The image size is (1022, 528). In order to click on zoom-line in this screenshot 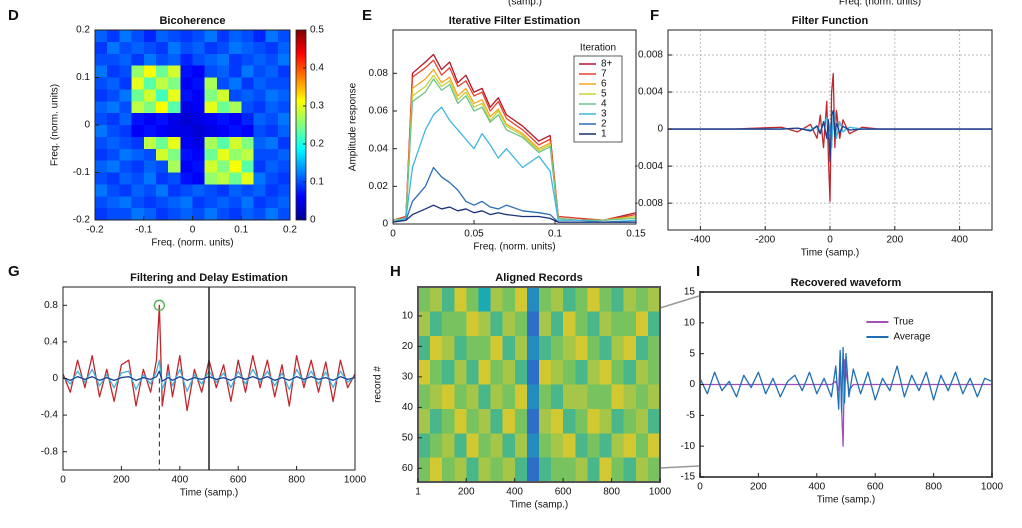, I will do `click(679, 467)`.